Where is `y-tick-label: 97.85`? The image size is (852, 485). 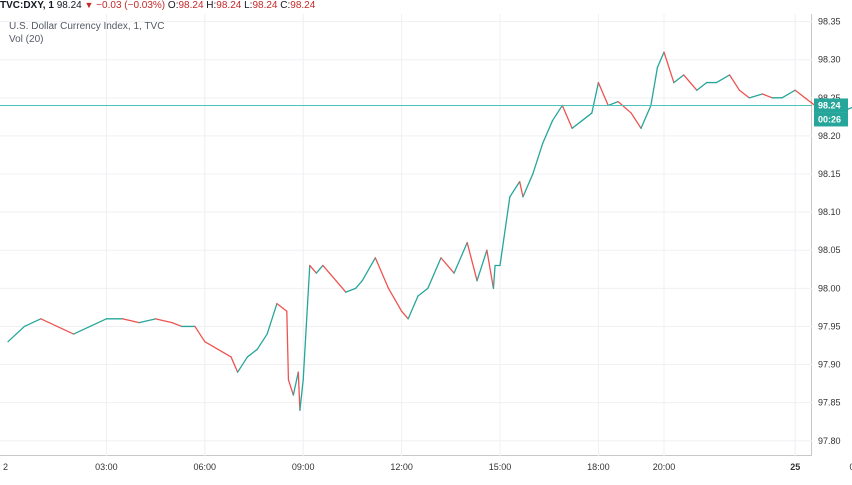
y-tick-label: 97.85 is located at coordinates (829, 403).